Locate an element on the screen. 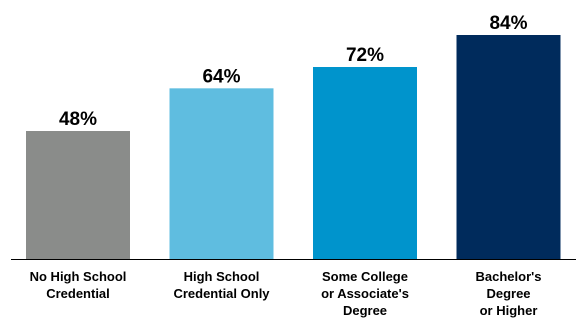 Image resolution: width=579 pixels, height=325 pixels. value-label-4: 84% is located at coordinates (508, 23).